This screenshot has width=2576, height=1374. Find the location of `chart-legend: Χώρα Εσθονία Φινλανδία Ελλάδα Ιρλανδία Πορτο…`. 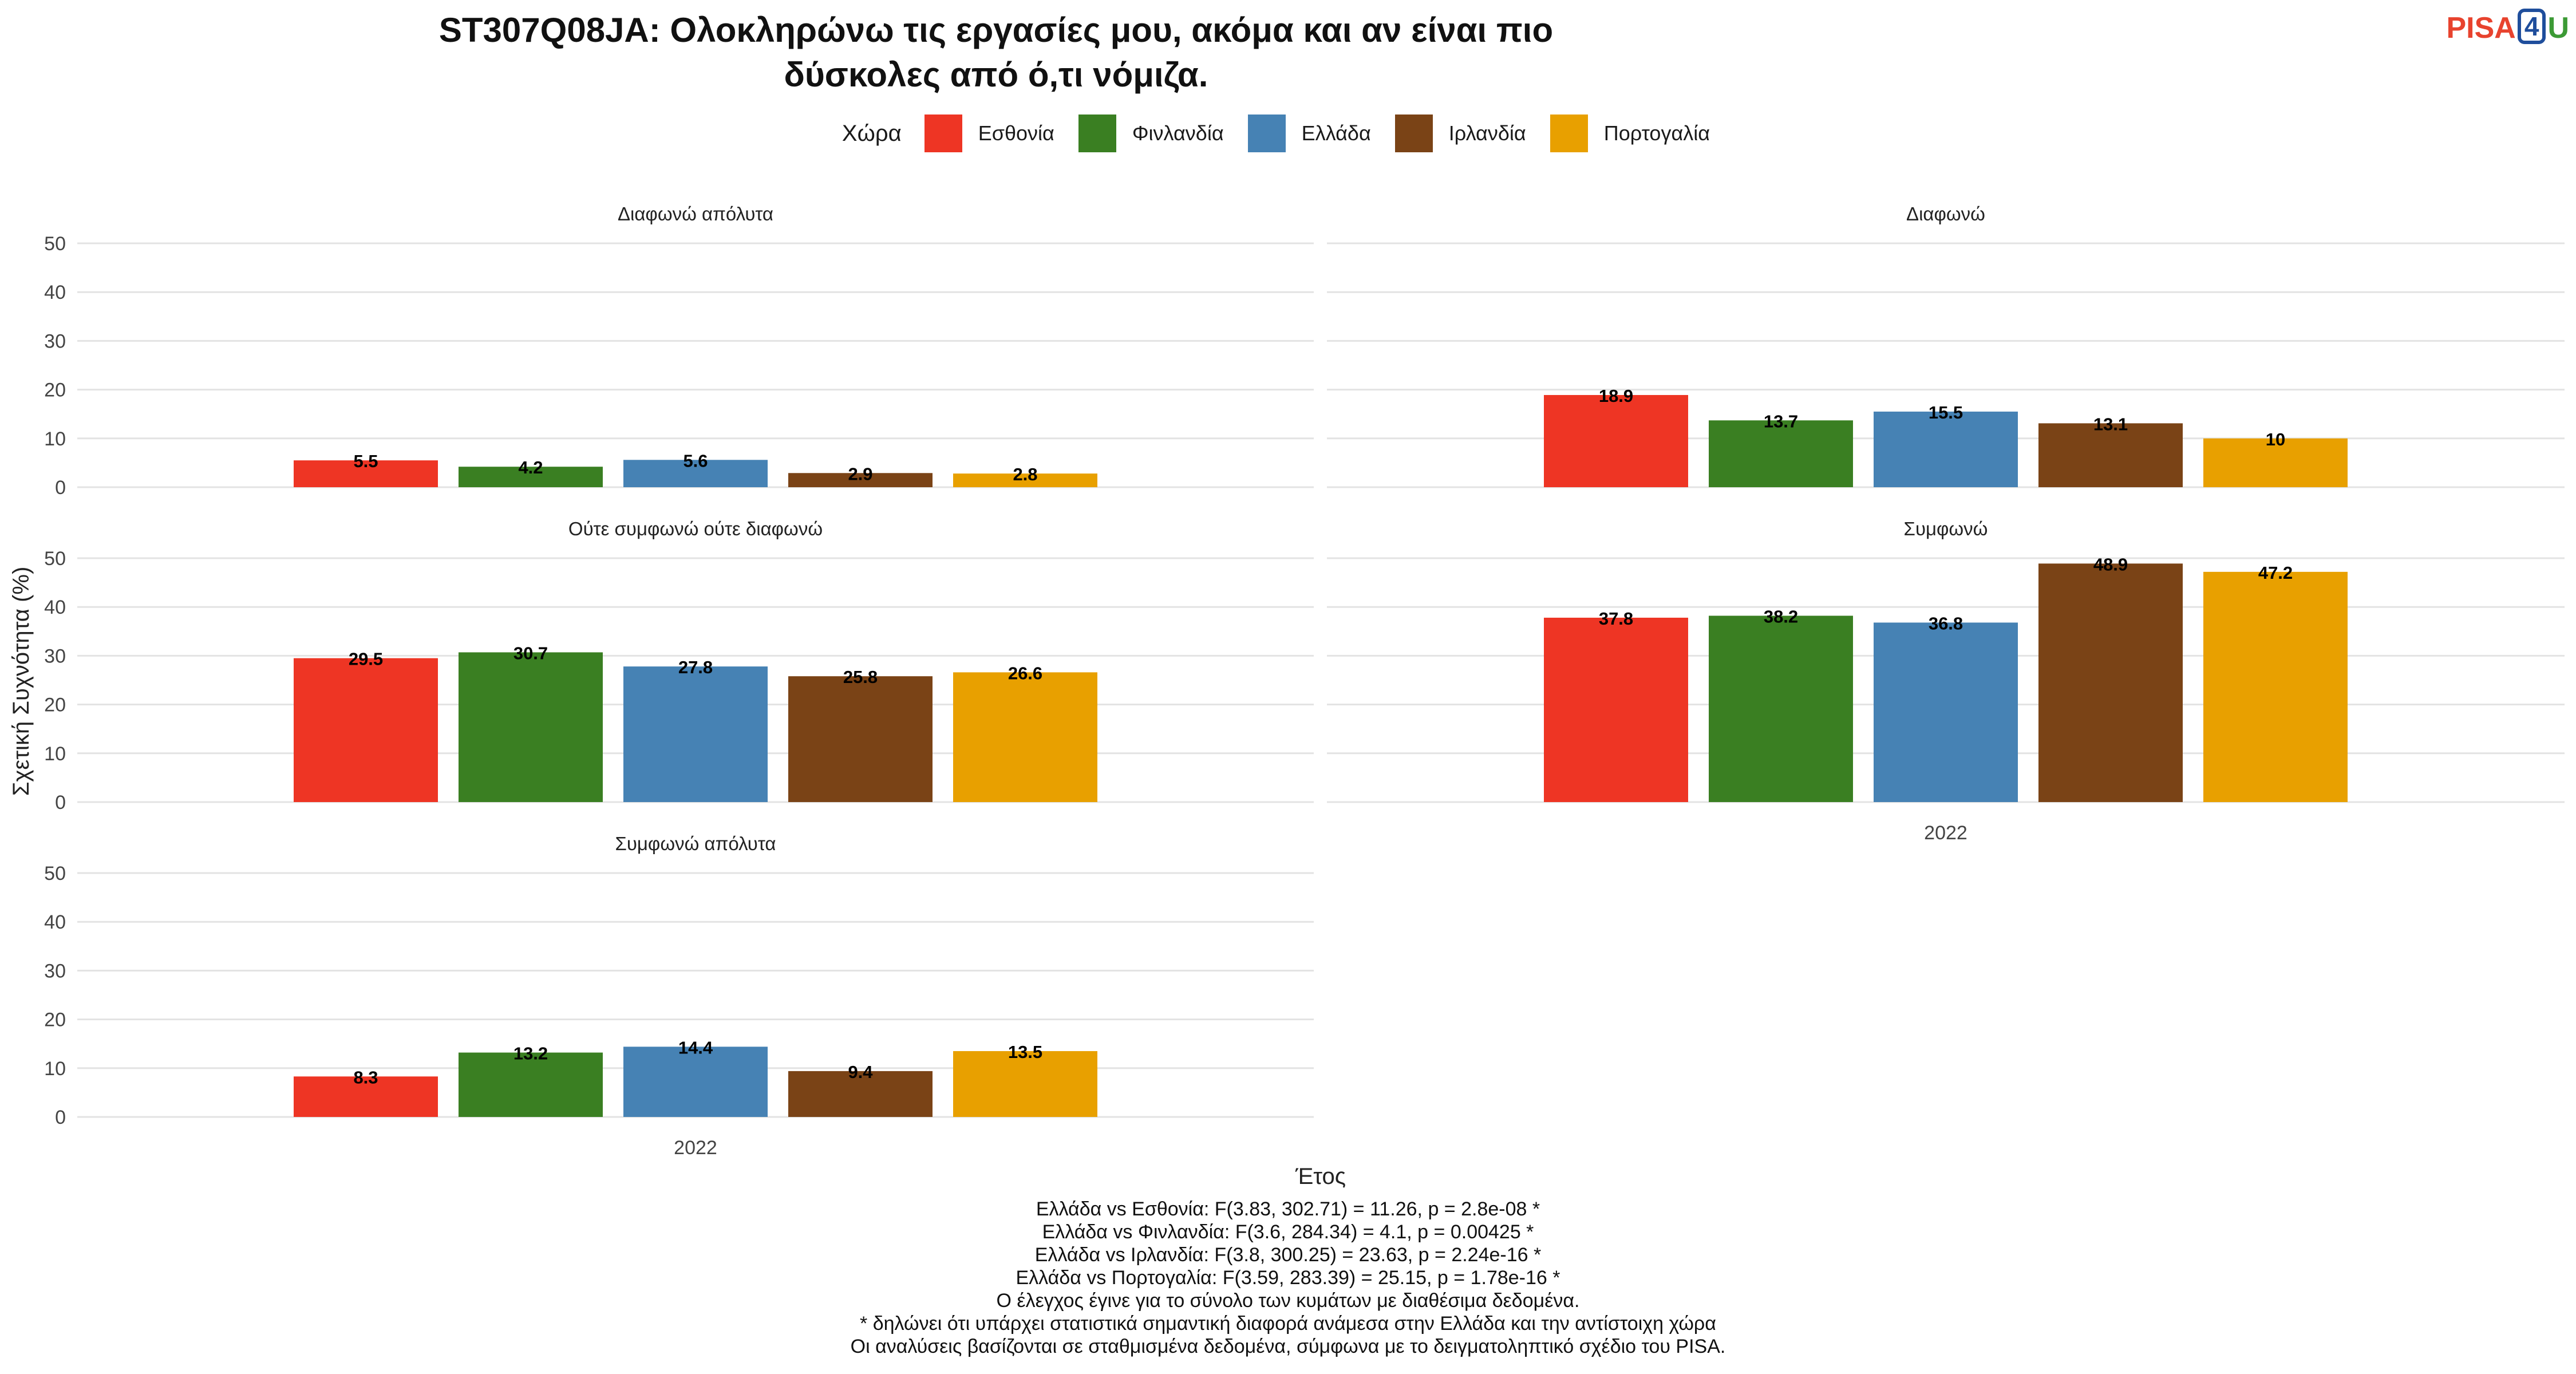

chart-legend: Χώρα Εσθονία Φινλανδία Ελλάδα Ιρλανδία Πορτο… is located at coordinates (1288, 133).